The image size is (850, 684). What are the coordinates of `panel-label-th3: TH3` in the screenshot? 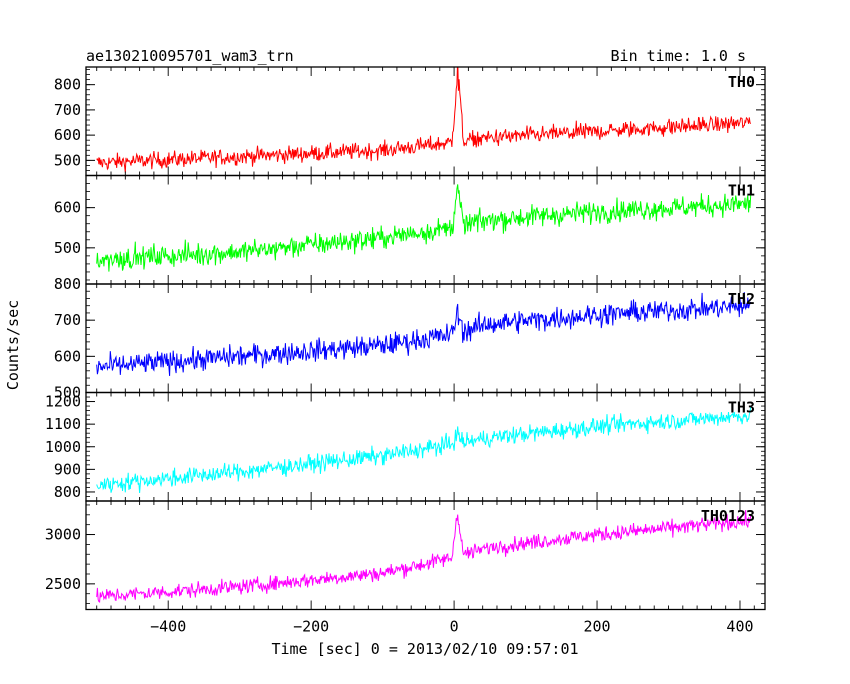 It's located at (741, 408).